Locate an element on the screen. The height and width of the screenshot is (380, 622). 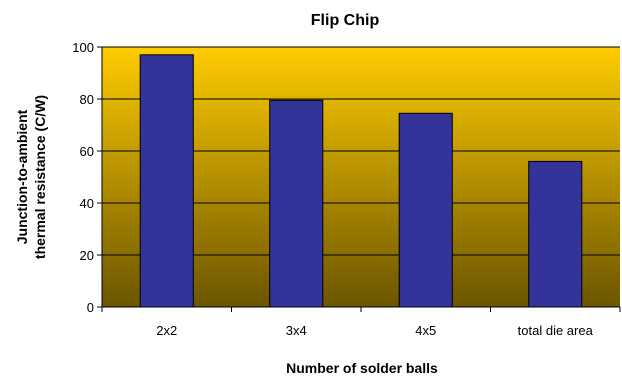
x-tick-label: total die area is located at coordinates (556, 330).